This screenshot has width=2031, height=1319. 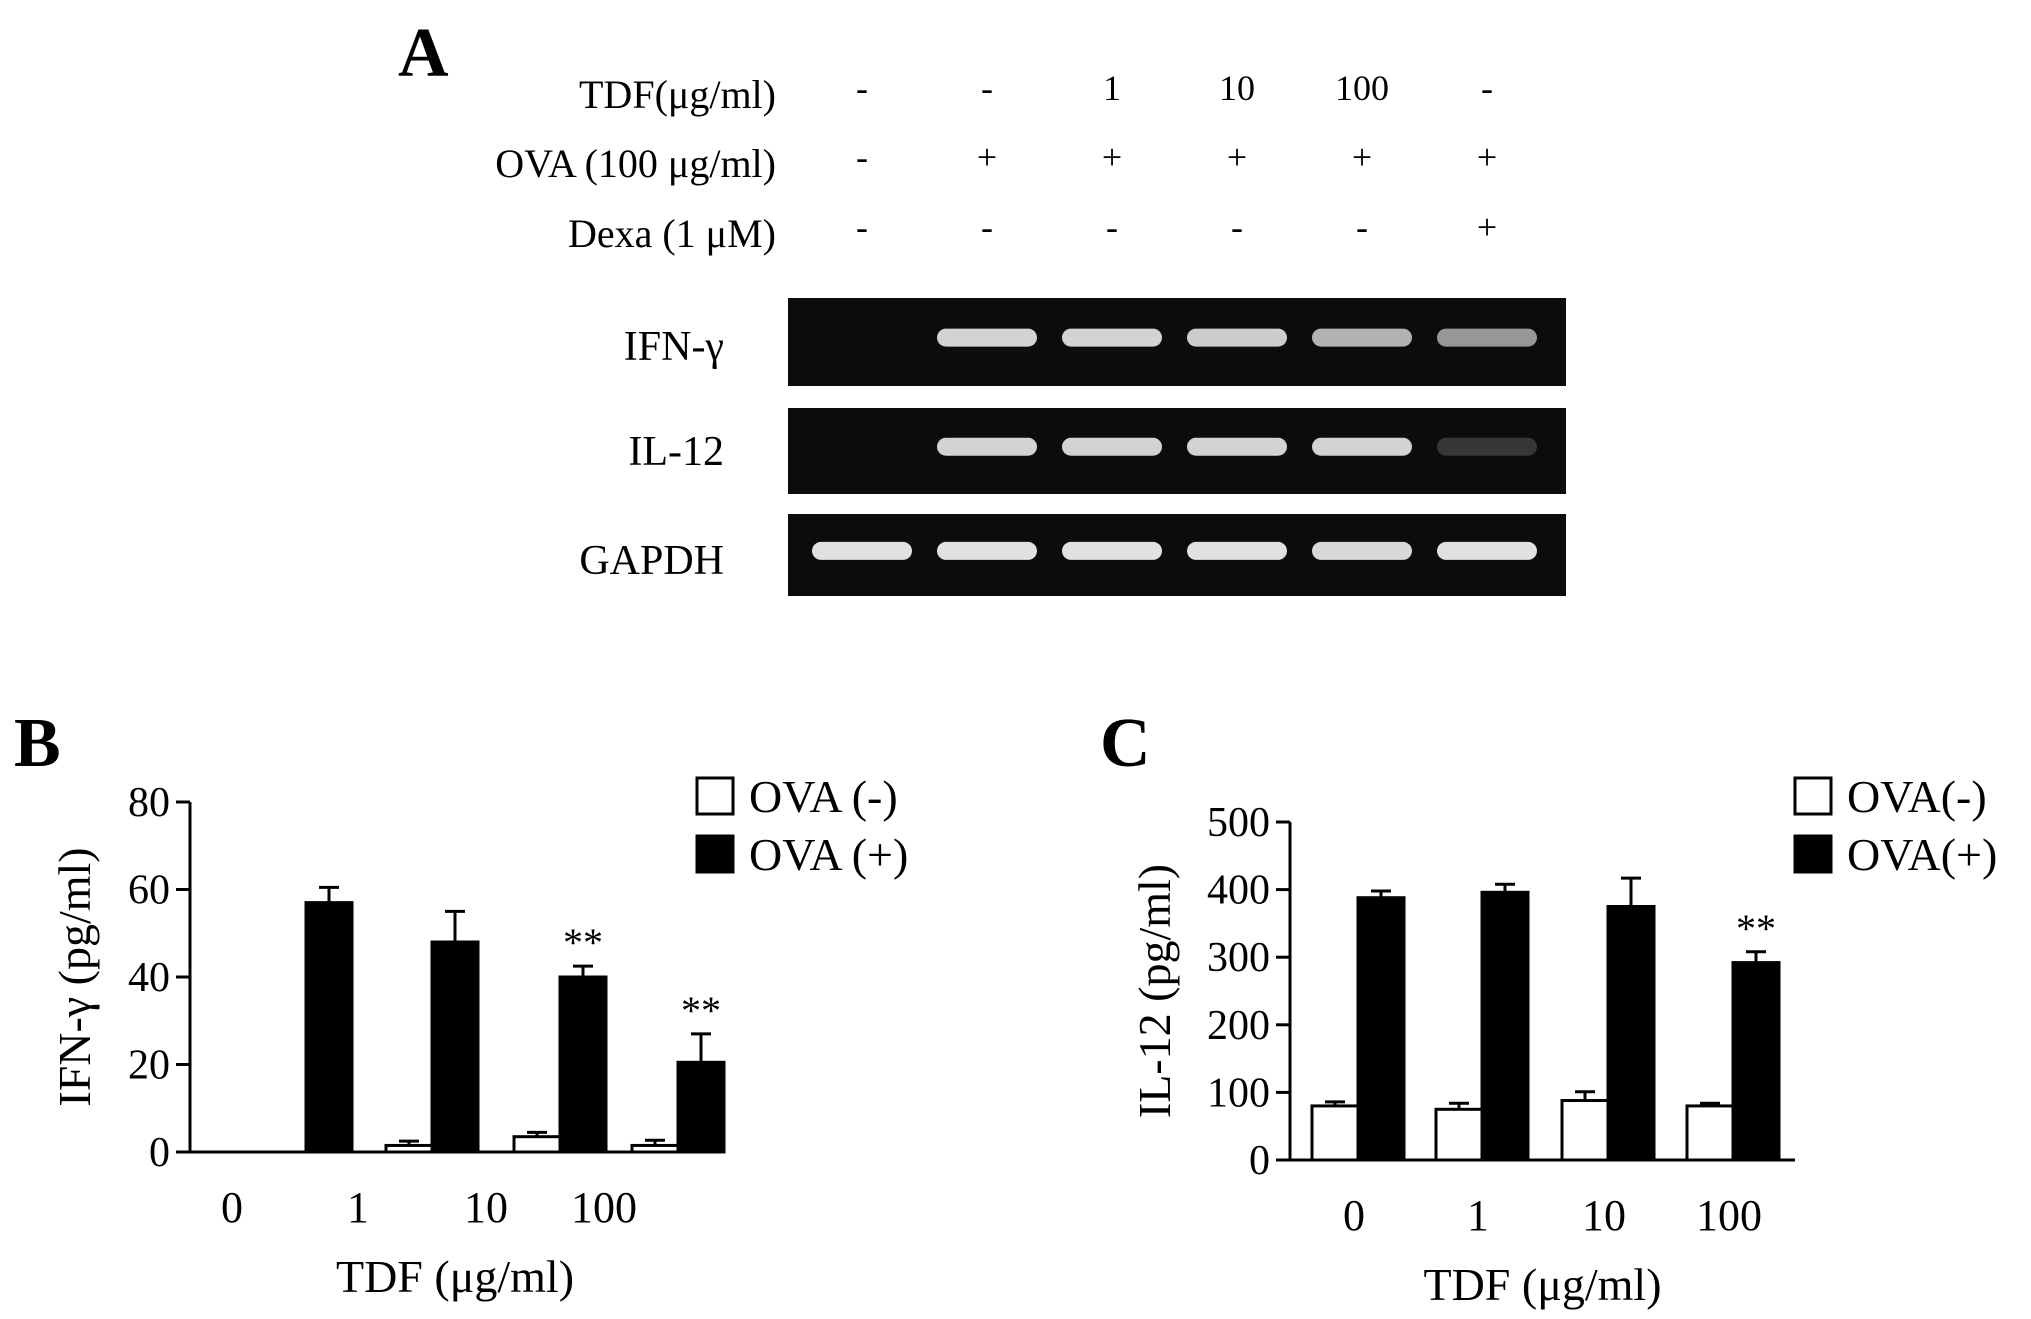 What do you see at coordinates (1125, 743) in the screenshot?
I see `panel-c-letter: C` at bounding box center [1125, 743].